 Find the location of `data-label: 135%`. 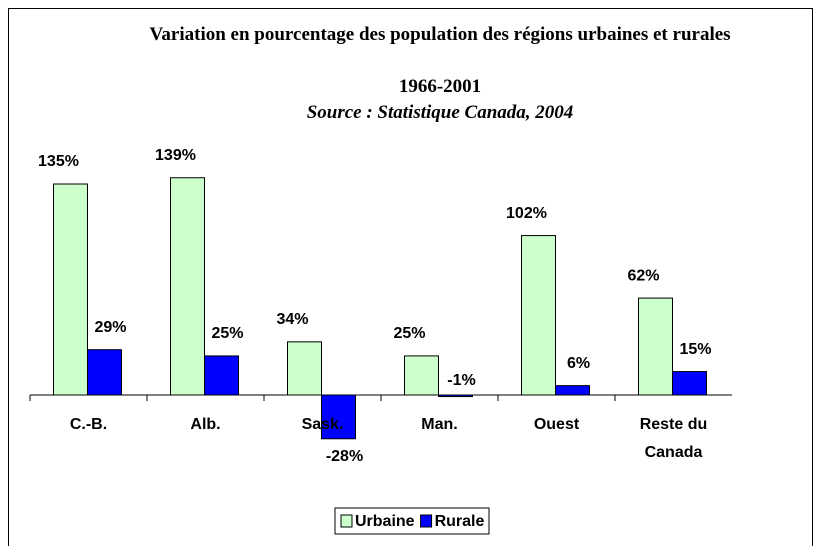

data-label: 135% is located at coordinates (58, 161).